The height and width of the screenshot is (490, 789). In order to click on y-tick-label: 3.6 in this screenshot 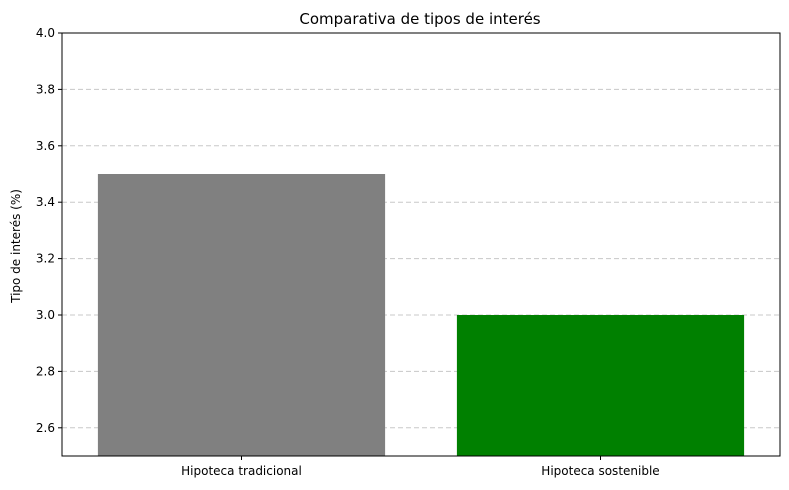, I will do `click(45, 146)`.